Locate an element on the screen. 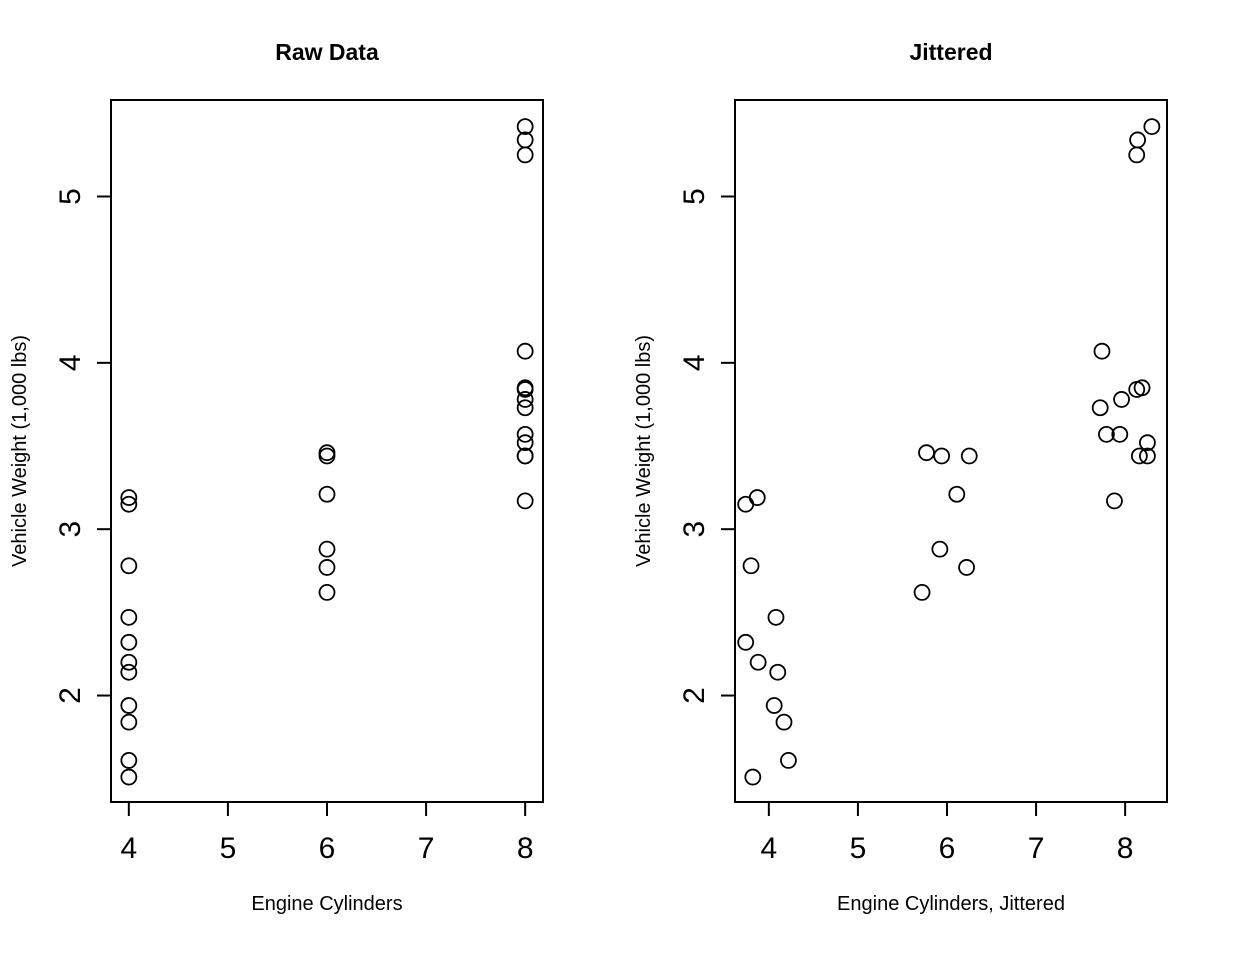 The image size is (1248, 960). chart-title: Raw Data is located at coordinates (327, 52).